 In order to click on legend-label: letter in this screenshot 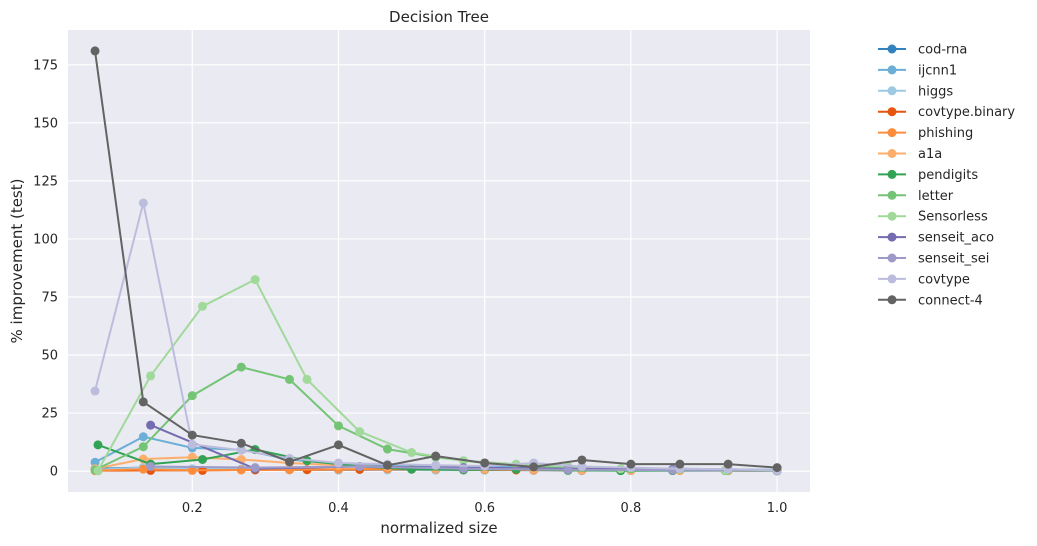, I will do `click(936, 196)`.